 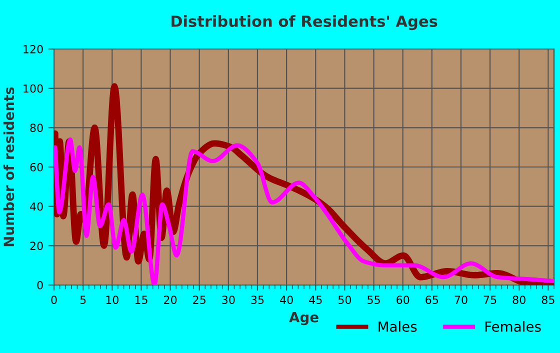 What do you see at coordinates (54, 300) in the screenshot?
I see `x-tick-label: 0` at bounding box center [54, 300].